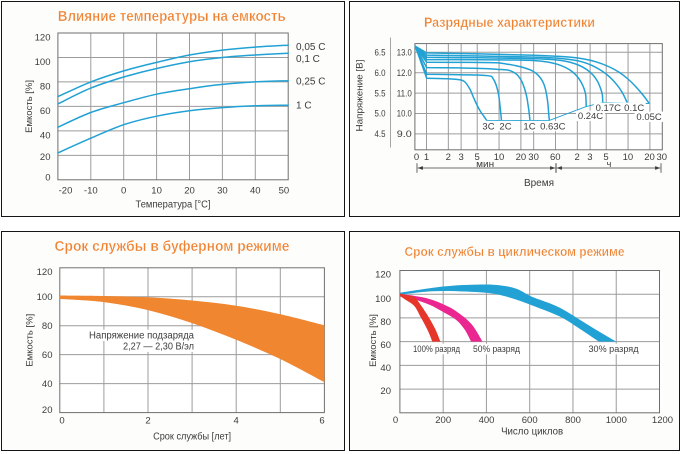  Describe the element at coordinates (532, 431) in the screenshot. I see `svg-text: Число циклов` at that location.